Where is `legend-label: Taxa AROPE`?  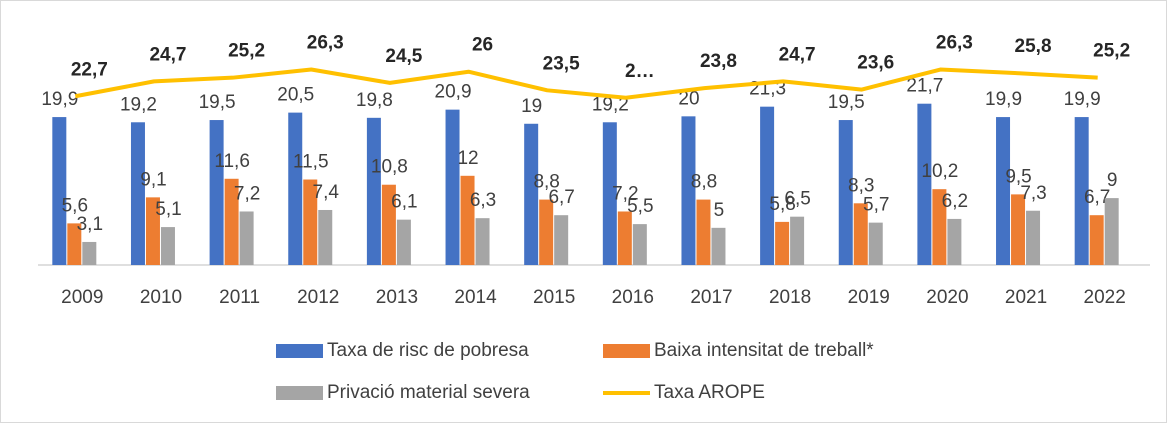 legend-label: Taxa AROPE is located at coordinates (709, 392).